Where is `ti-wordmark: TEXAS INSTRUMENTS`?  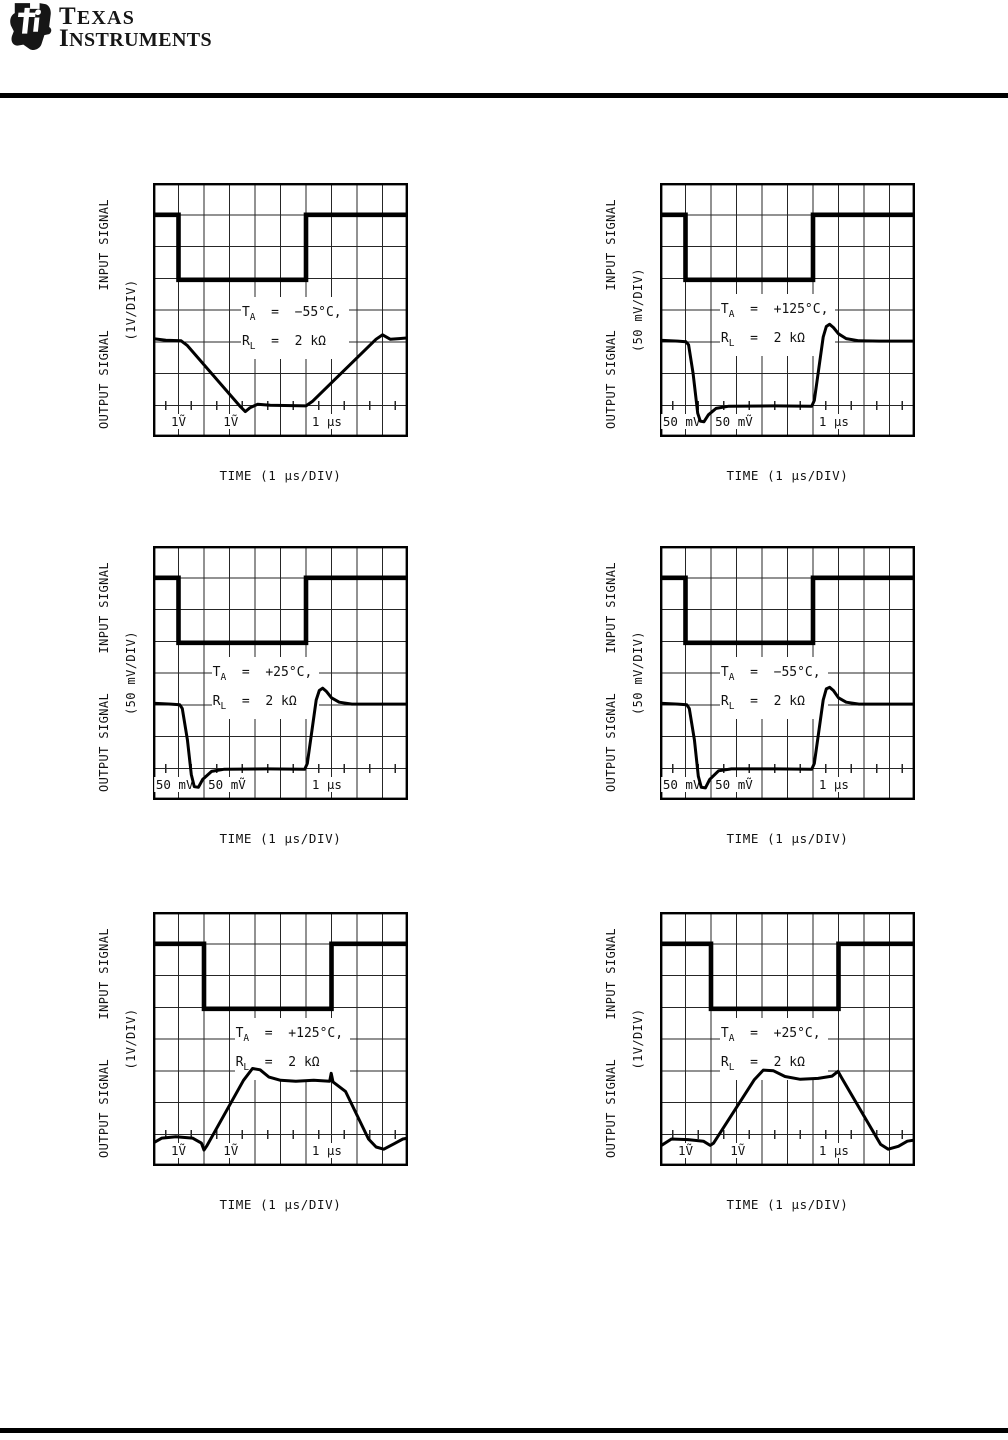 ti-wordmark: TEXAS INSTRUMENTS is located at coordinates (135, 27).